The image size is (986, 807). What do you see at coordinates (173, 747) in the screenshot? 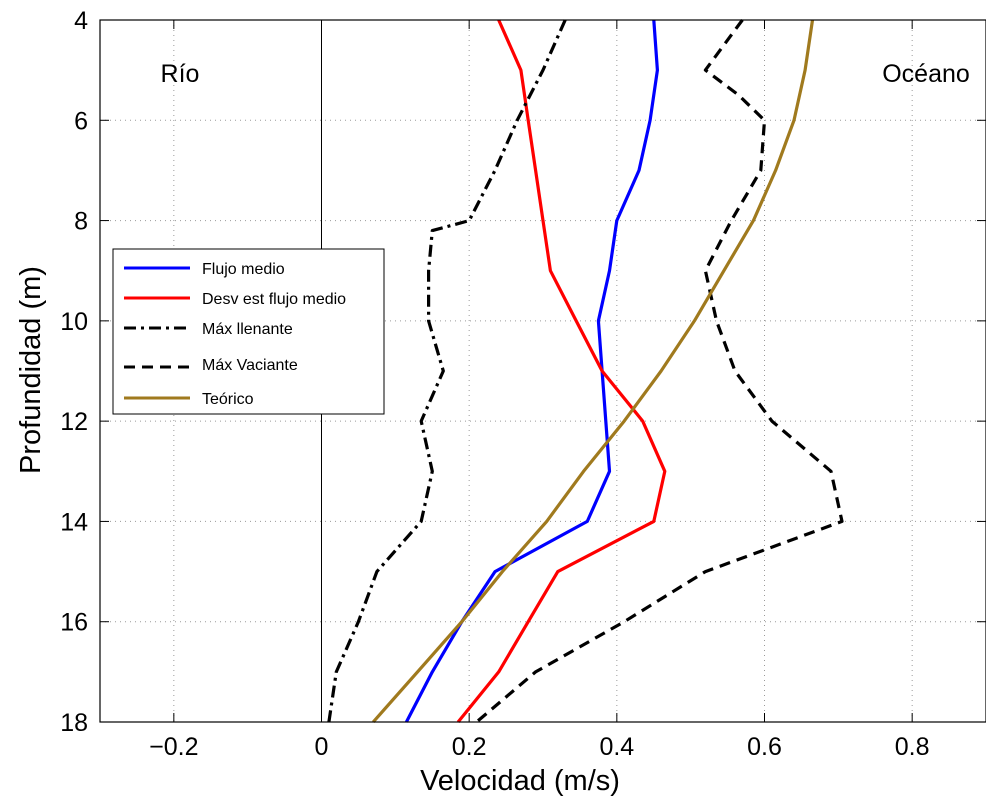
I see `x-tick-label: −0.2` at bounding box center [173, 747].